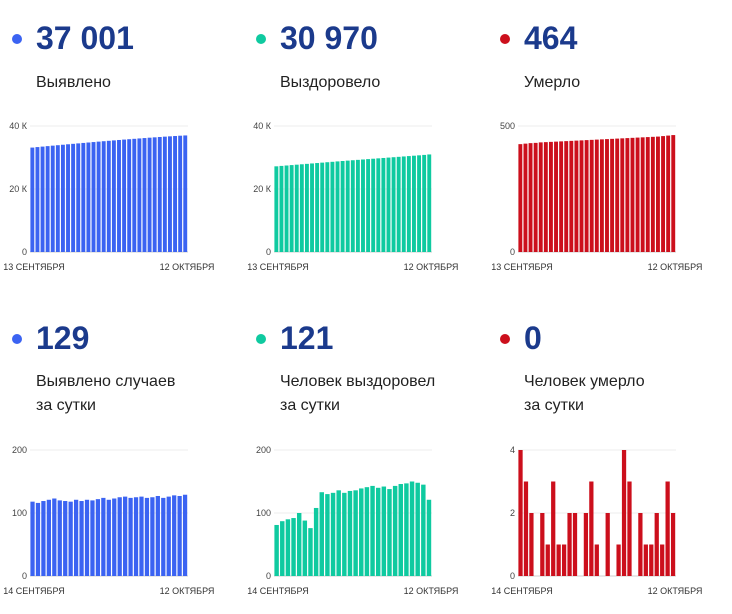 The image size is (732, 614). Describe the element at coordinates (551, 38) in the screenshot. I see `stat-value: 464` at that location.